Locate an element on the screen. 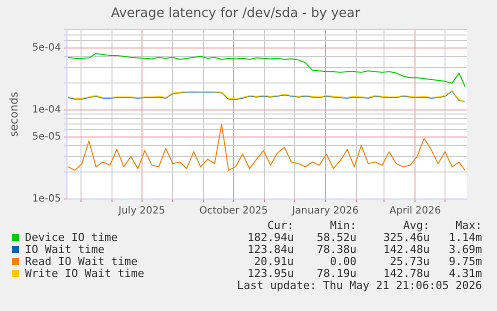  text: Cur: is located at coordinates (280, 225).